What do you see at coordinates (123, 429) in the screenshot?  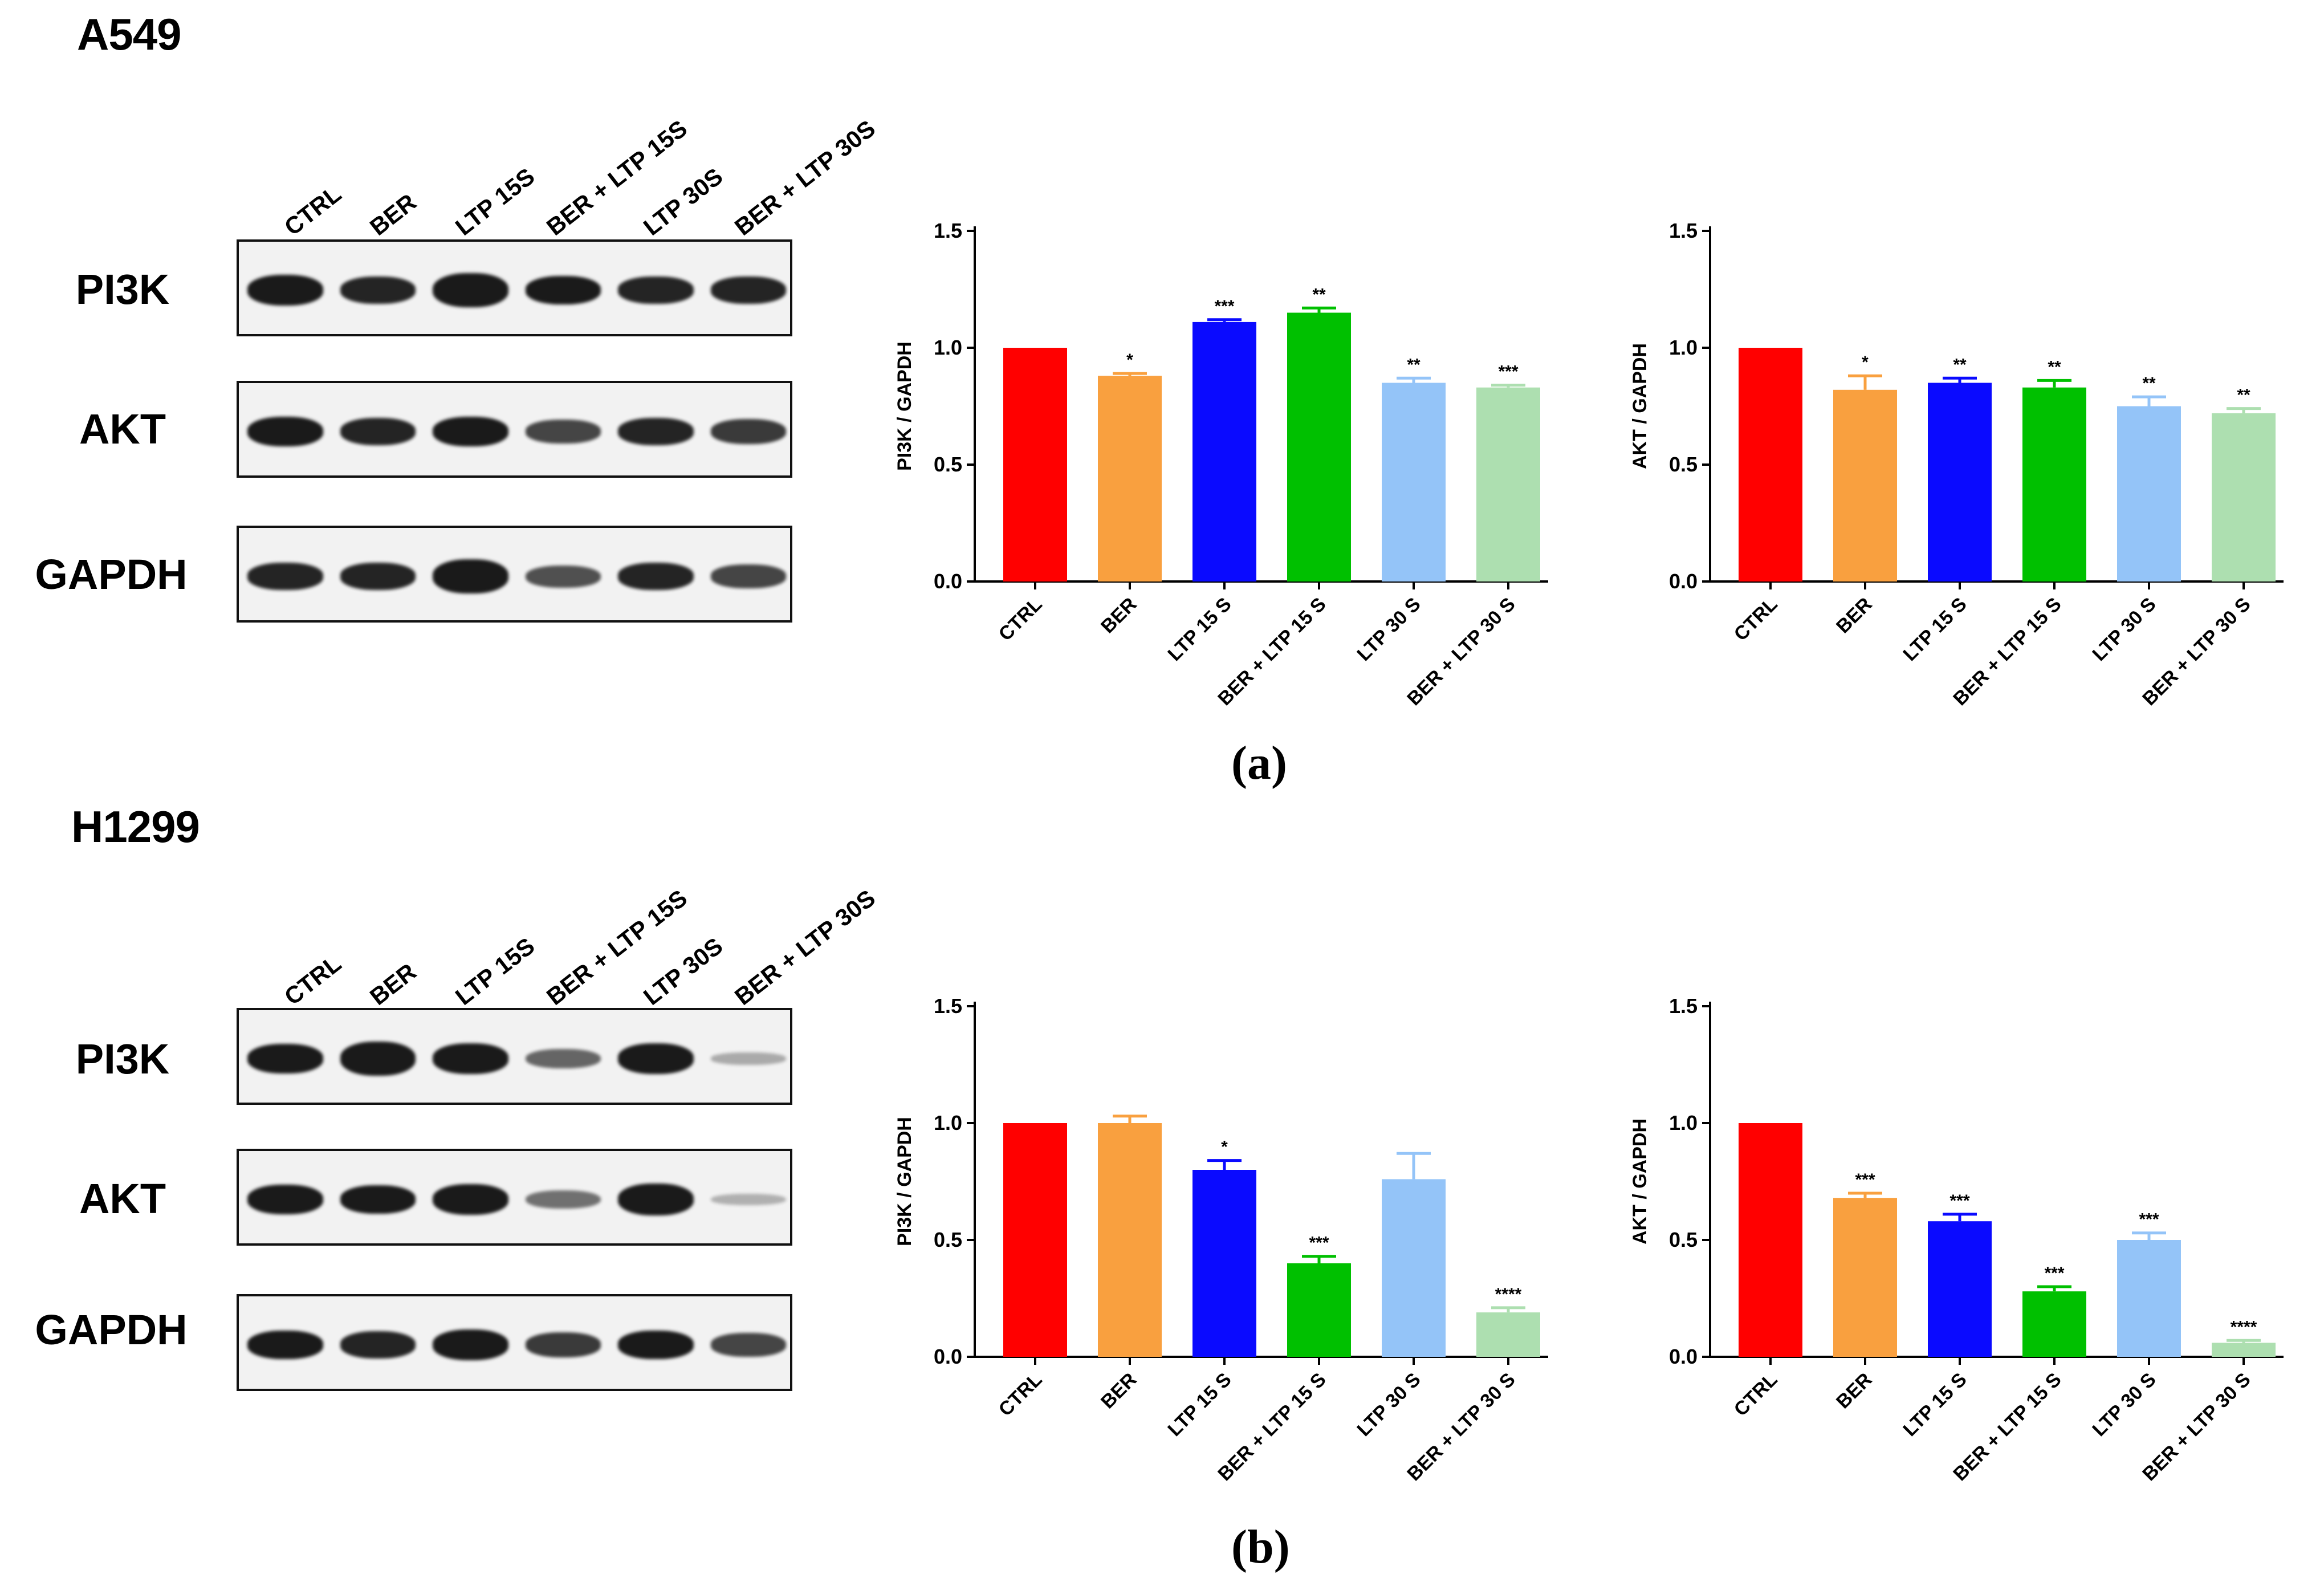 I see `protein-label-akt-a: AKT` at bounding box center [123, 429].